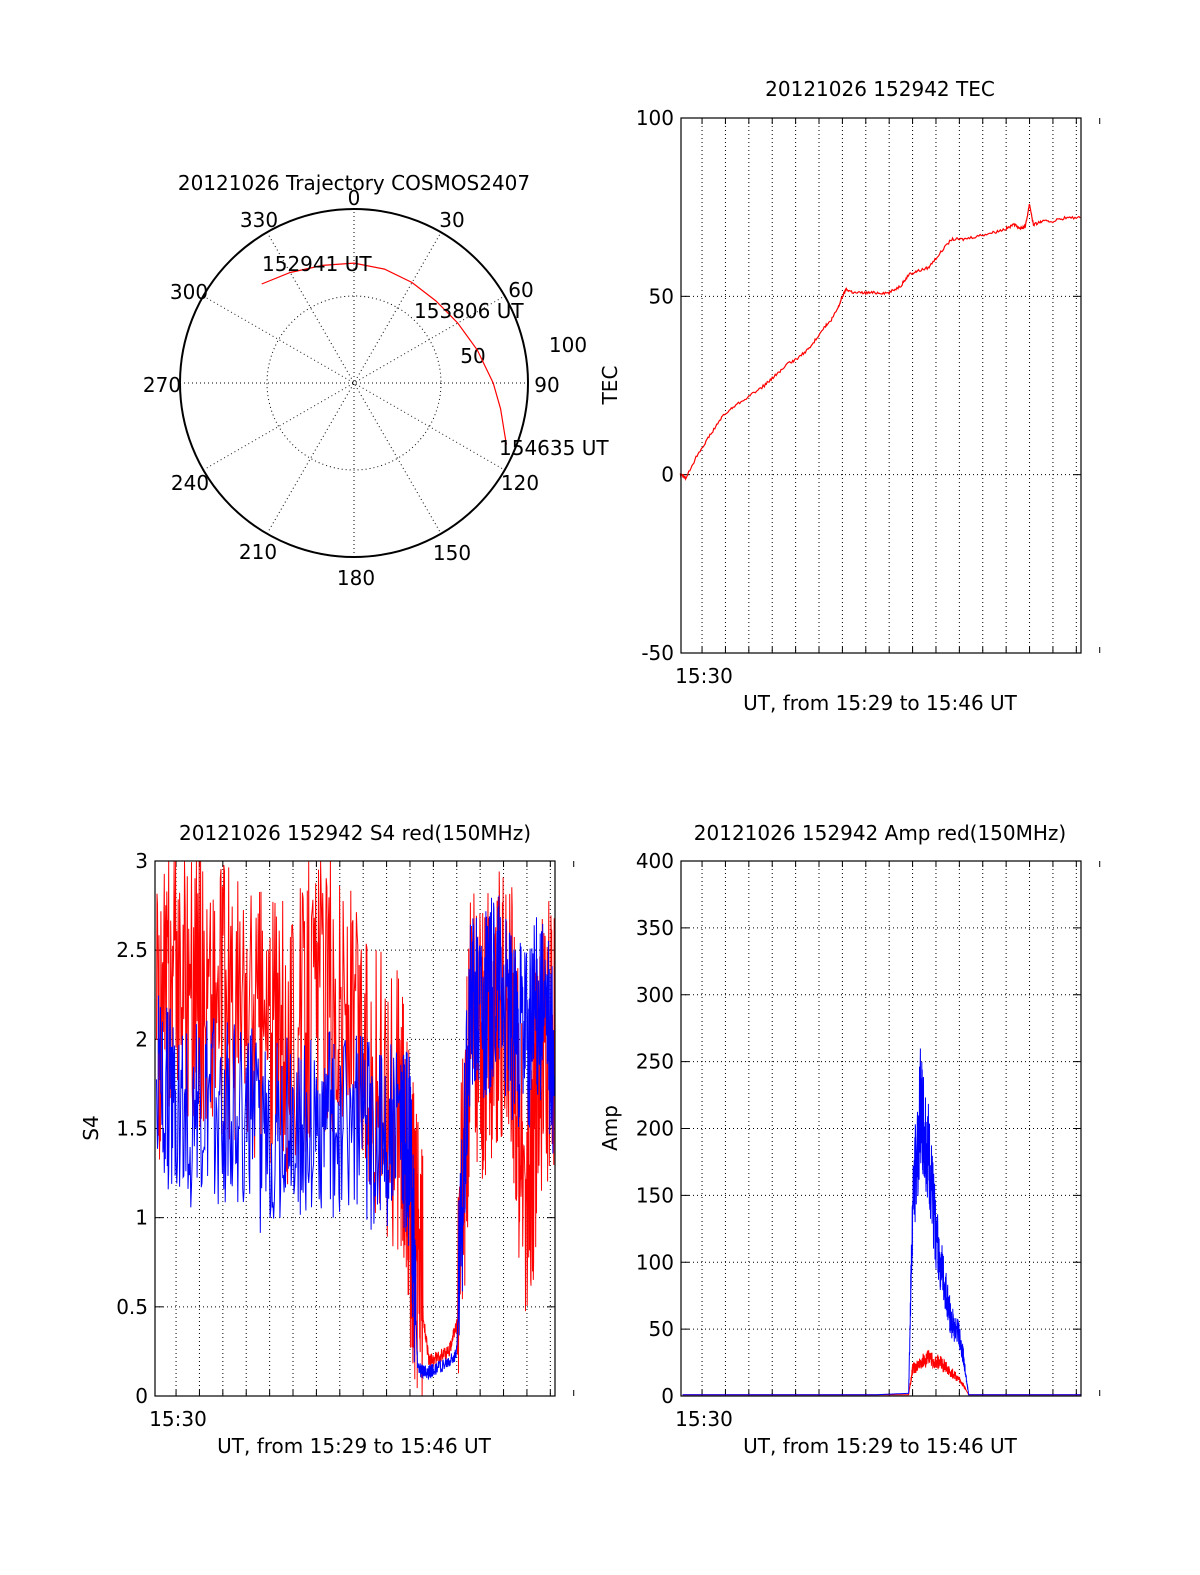 The height and width of the screenshot is (1575, 1200). What do you see at coordinates (132, 950) in the screenshot?
I see `s4-ytick-label: 2.5` at bounding box center [132, 950].